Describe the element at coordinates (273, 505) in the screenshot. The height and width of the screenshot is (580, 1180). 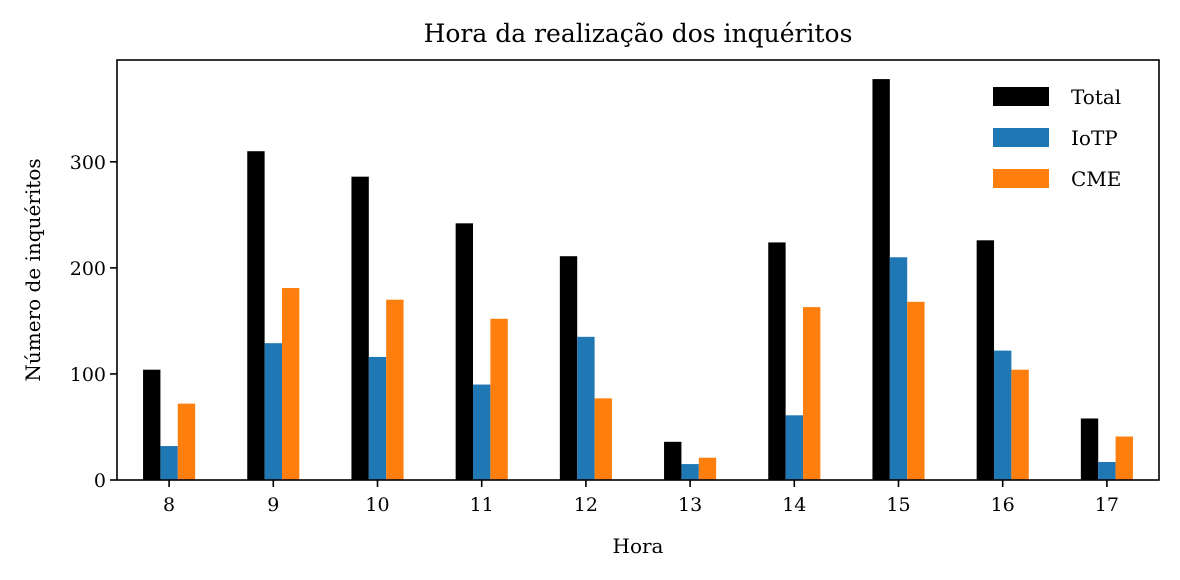
I see `x-tick-label: 9` at that location.